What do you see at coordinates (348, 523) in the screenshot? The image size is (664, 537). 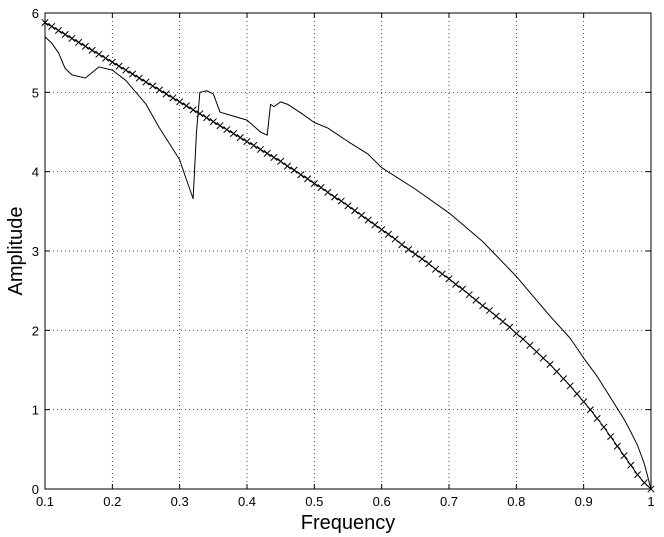 I see `x-axis-title: Frequency` at bounding box center [348, 523].